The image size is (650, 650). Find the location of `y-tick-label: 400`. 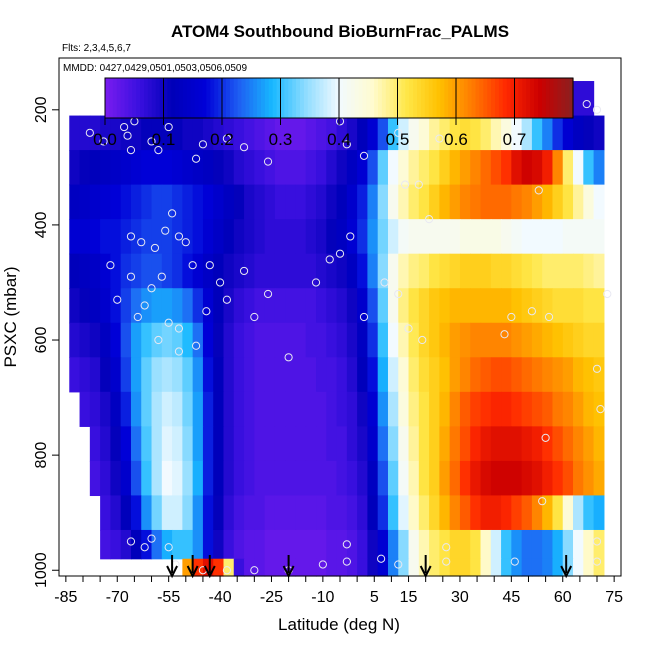

y-tick-label: 400 is located at coordinates (41, 224).